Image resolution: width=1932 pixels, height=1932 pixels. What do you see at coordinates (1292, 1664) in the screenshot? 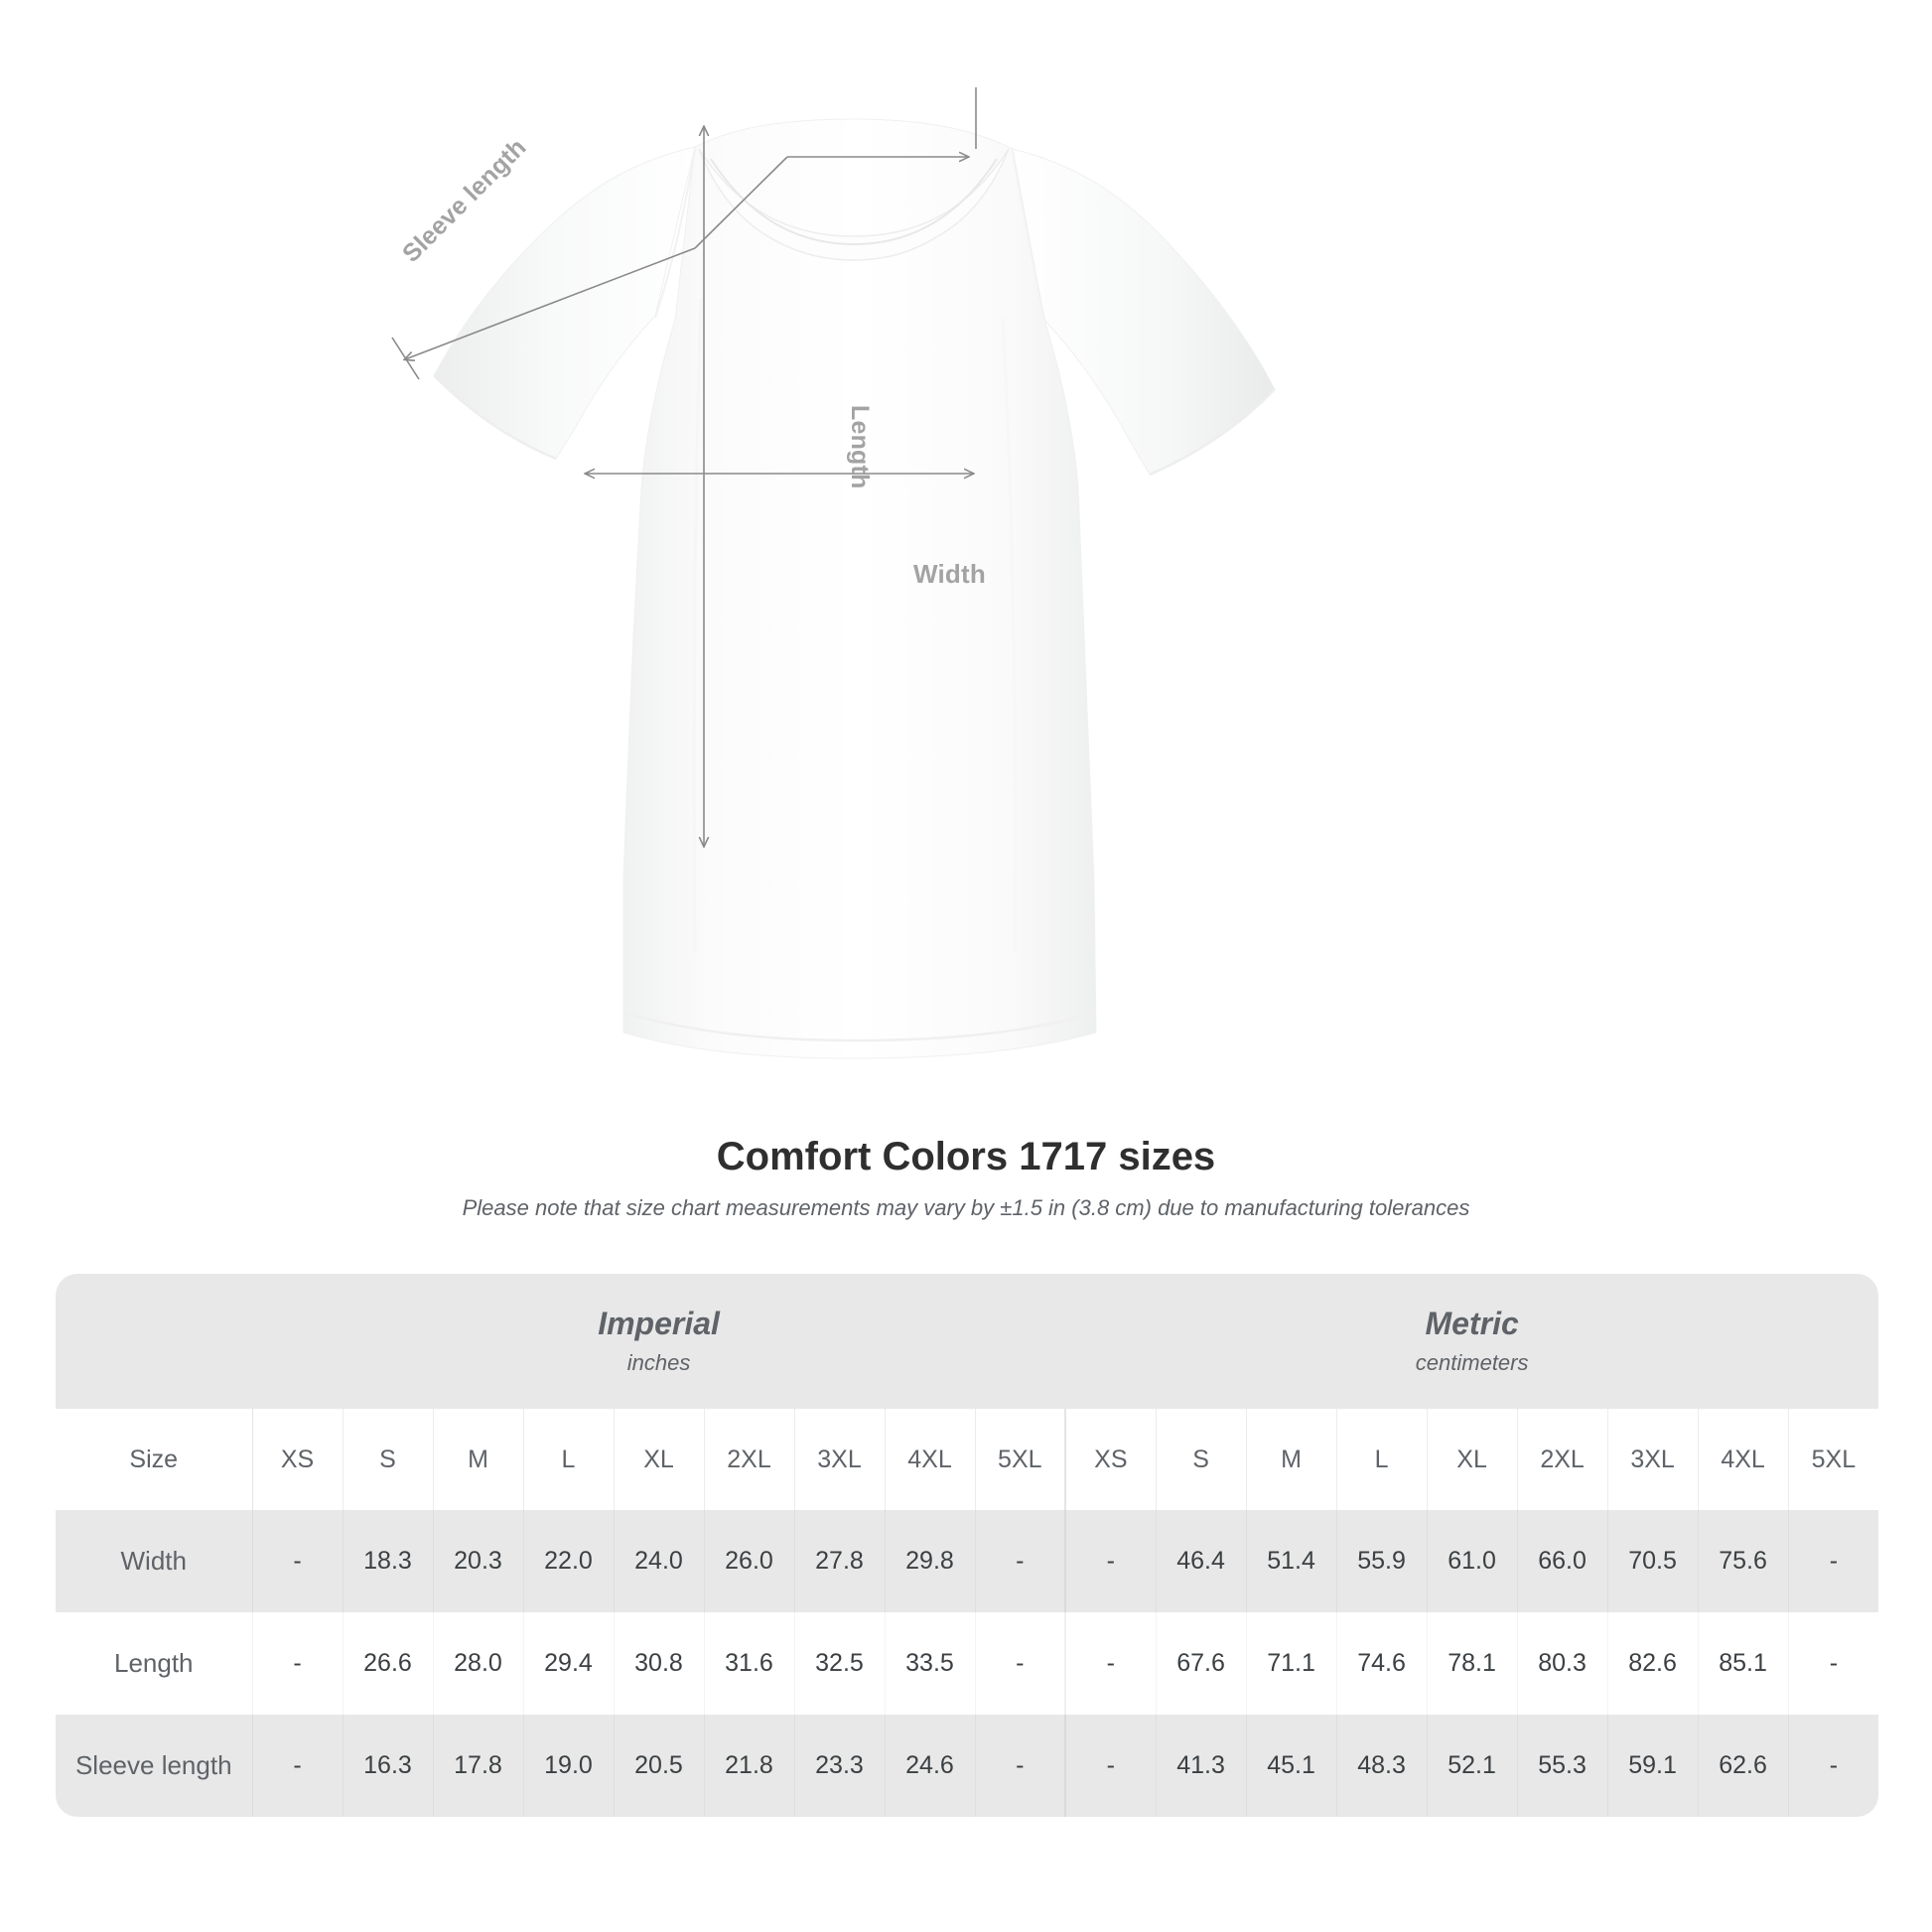
I see `cell-length-metric-m: 71.1` at bounding box center [1292, 1664].